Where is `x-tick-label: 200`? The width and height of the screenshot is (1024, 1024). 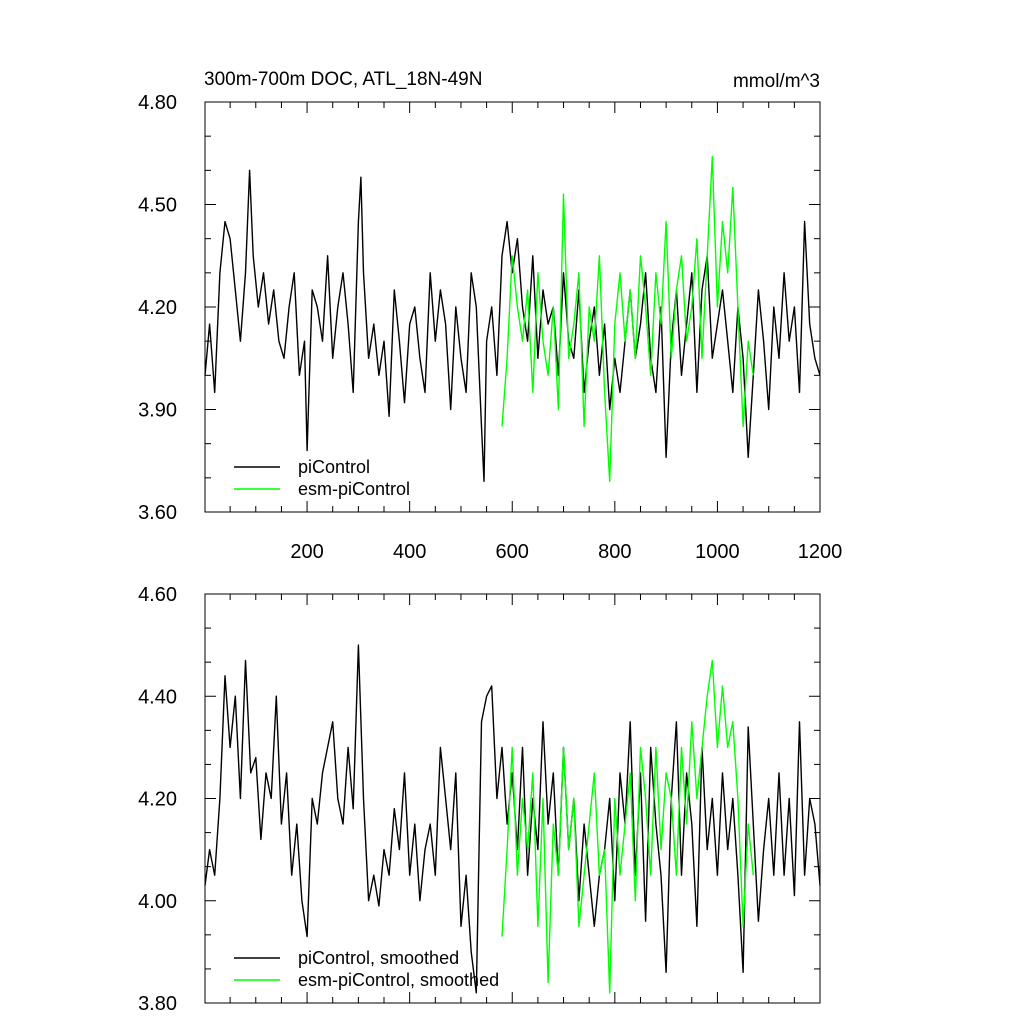 x-tick-label: 200 is located at coordinates (306, 552).